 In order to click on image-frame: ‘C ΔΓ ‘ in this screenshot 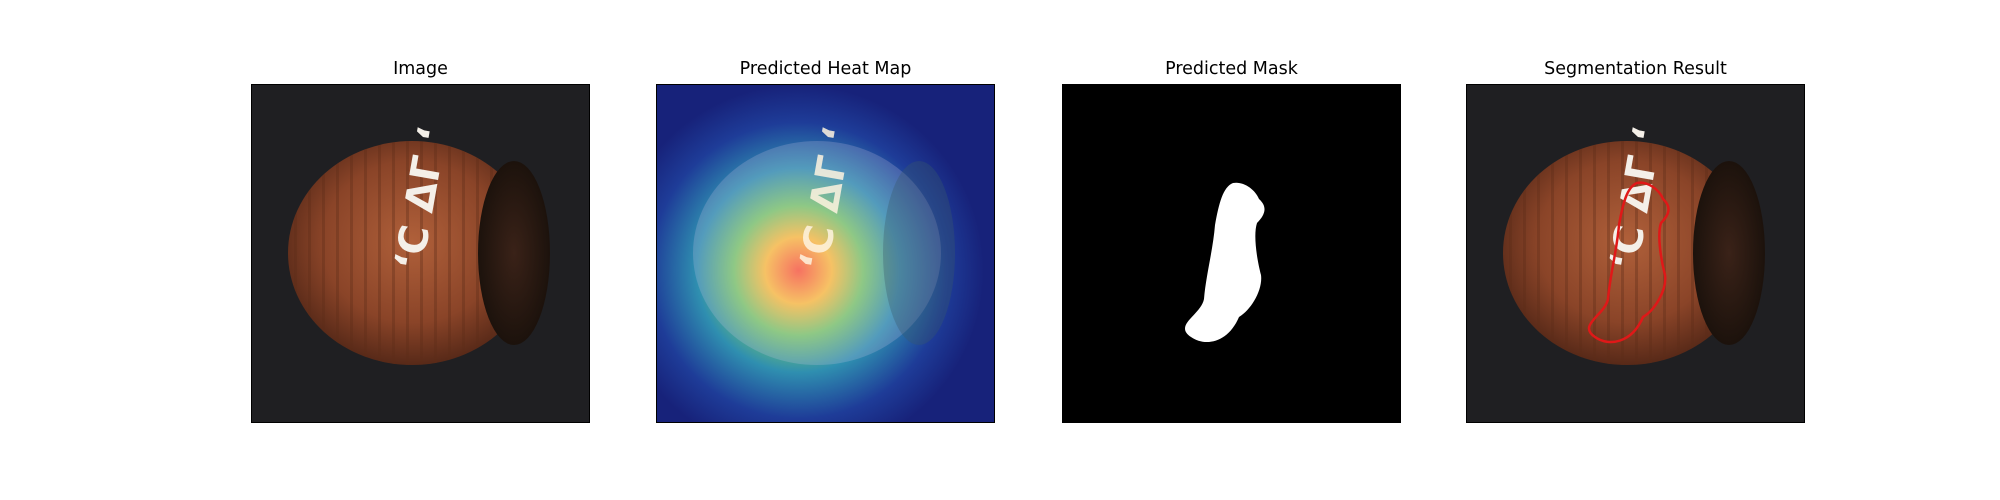, I will do `click(420, 253)`.